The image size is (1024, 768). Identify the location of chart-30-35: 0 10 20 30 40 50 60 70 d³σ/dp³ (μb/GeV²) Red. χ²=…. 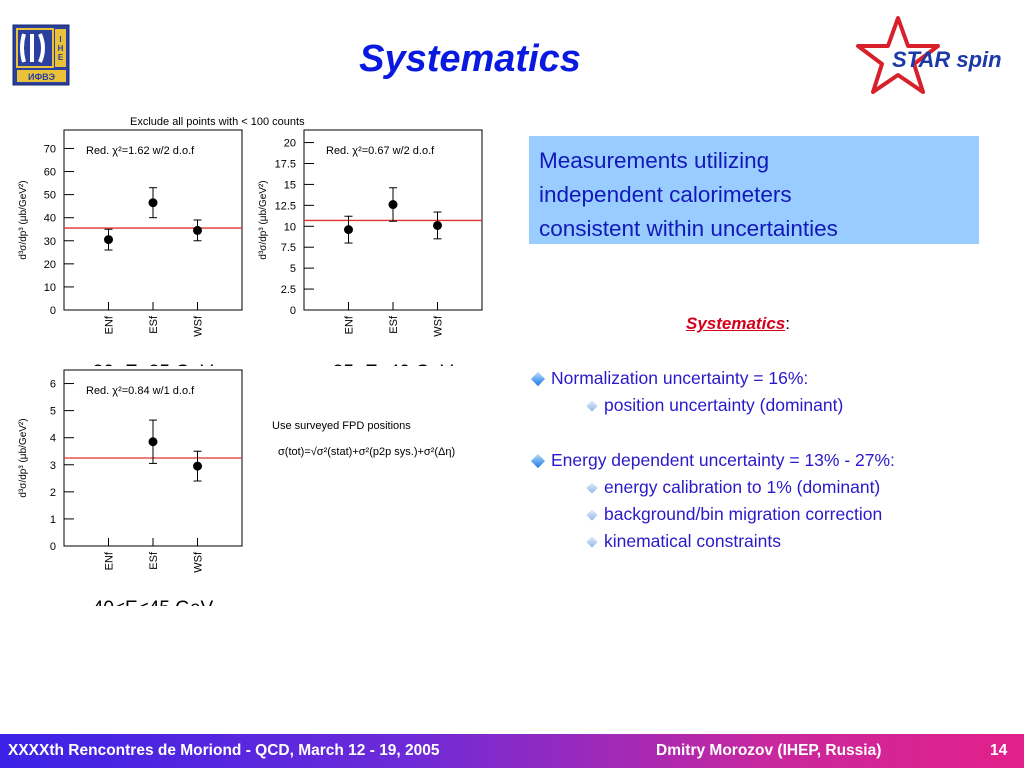
(130, 247).